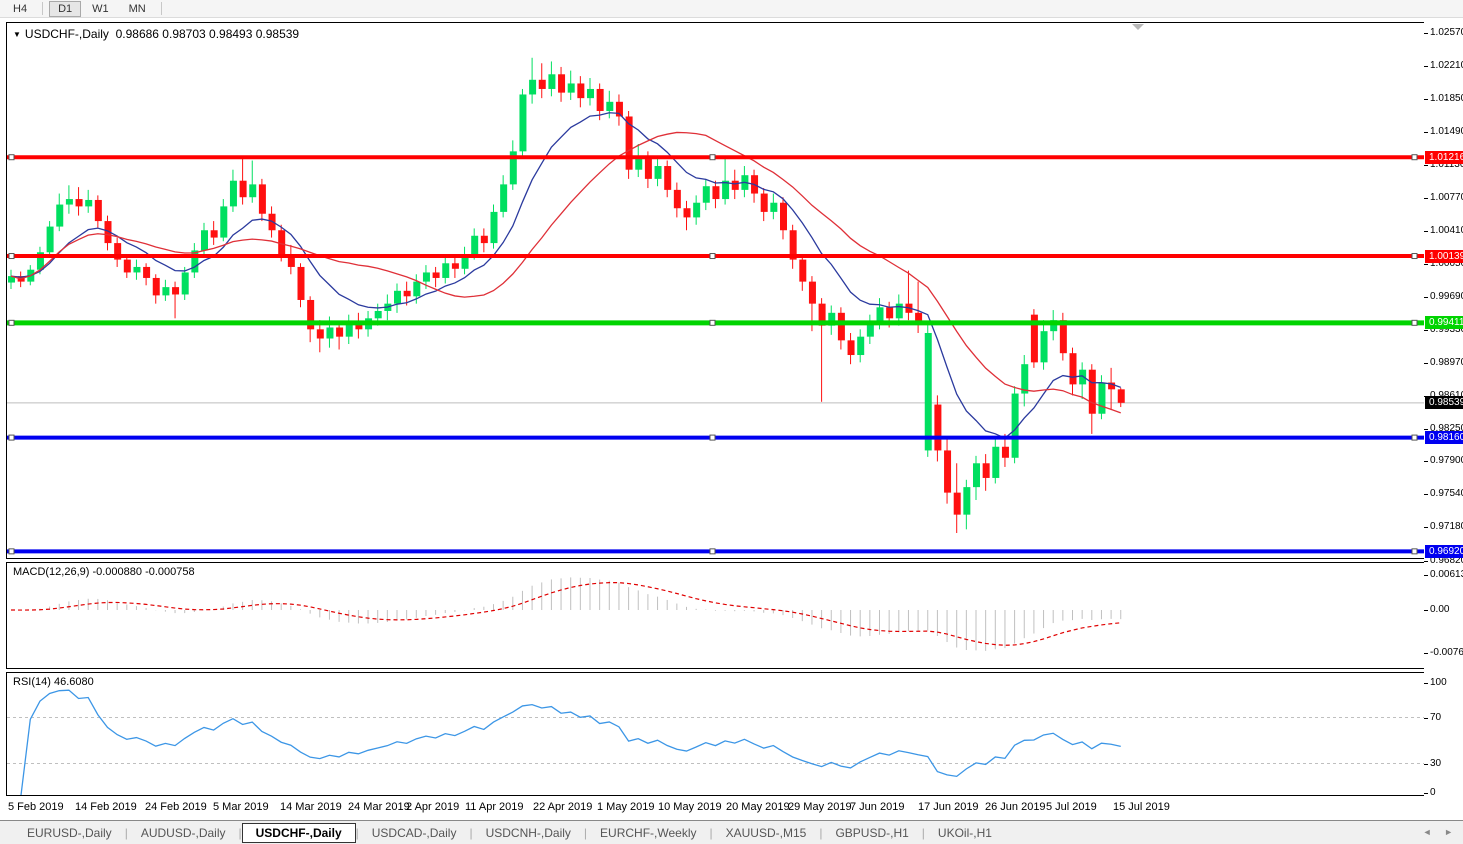  I want to click on rsi-panel: RSI(14) 46.6080, so click(715, 734).